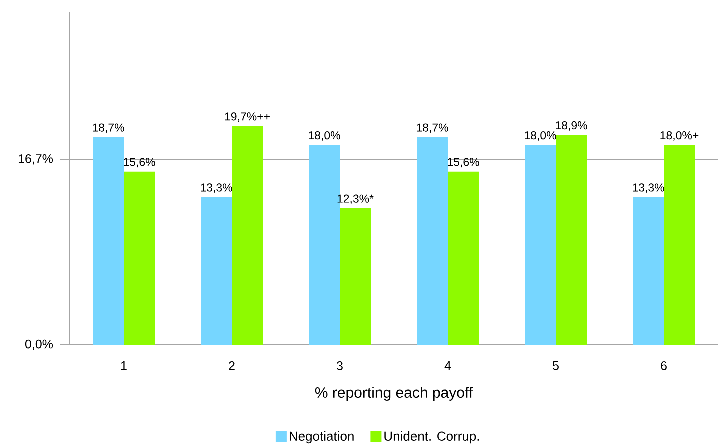  I want to click on legend-label: Negotiation, so click(322, 437).